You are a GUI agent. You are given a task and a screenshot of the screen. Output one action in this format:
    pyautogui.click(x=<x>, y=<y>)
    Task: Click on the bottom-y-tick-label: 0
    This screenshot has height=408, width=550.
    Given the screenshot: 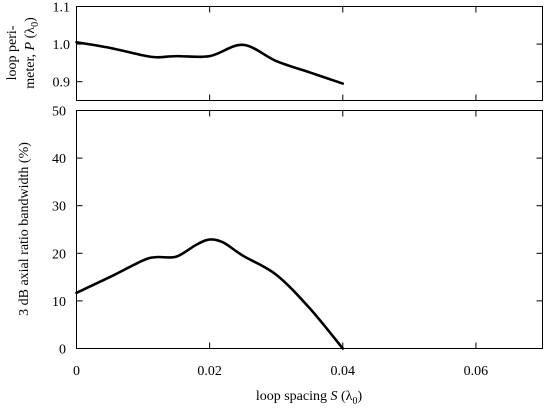 What is the action you would take?
    pyautogui.click(x=62, y=350)
    